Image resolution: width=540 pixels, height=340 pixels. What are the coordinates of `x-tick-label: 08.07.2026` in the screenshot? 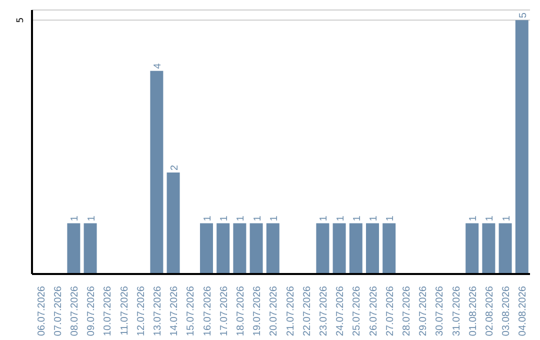 It's located at (75, 311).